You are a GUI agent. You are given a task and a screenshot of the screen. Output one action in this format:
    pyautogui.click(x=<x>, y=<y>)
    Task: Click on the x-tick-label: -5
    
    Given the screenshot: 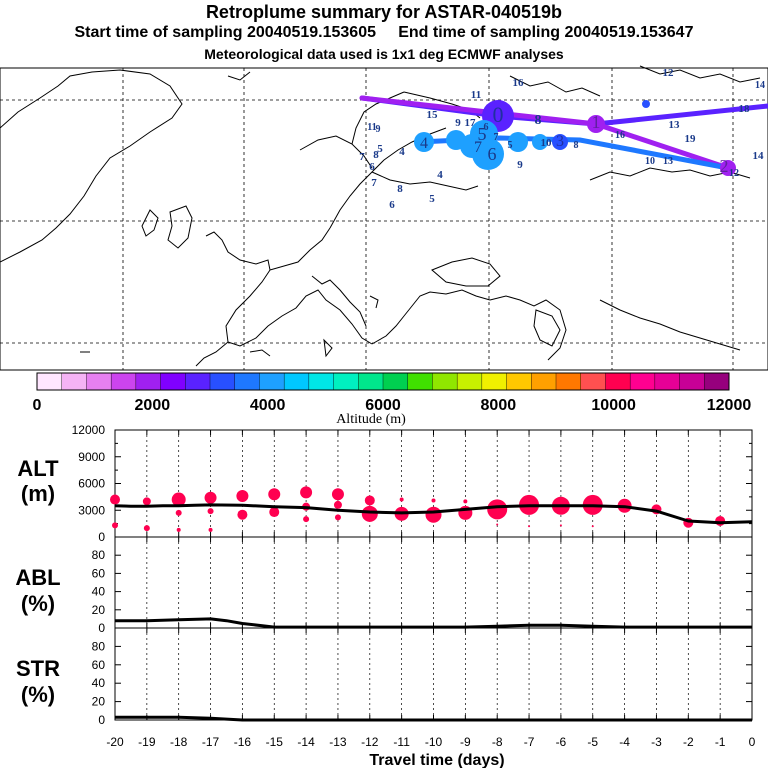 What is the action you would take?
    pyautogui.click(x=592, y=742)
    